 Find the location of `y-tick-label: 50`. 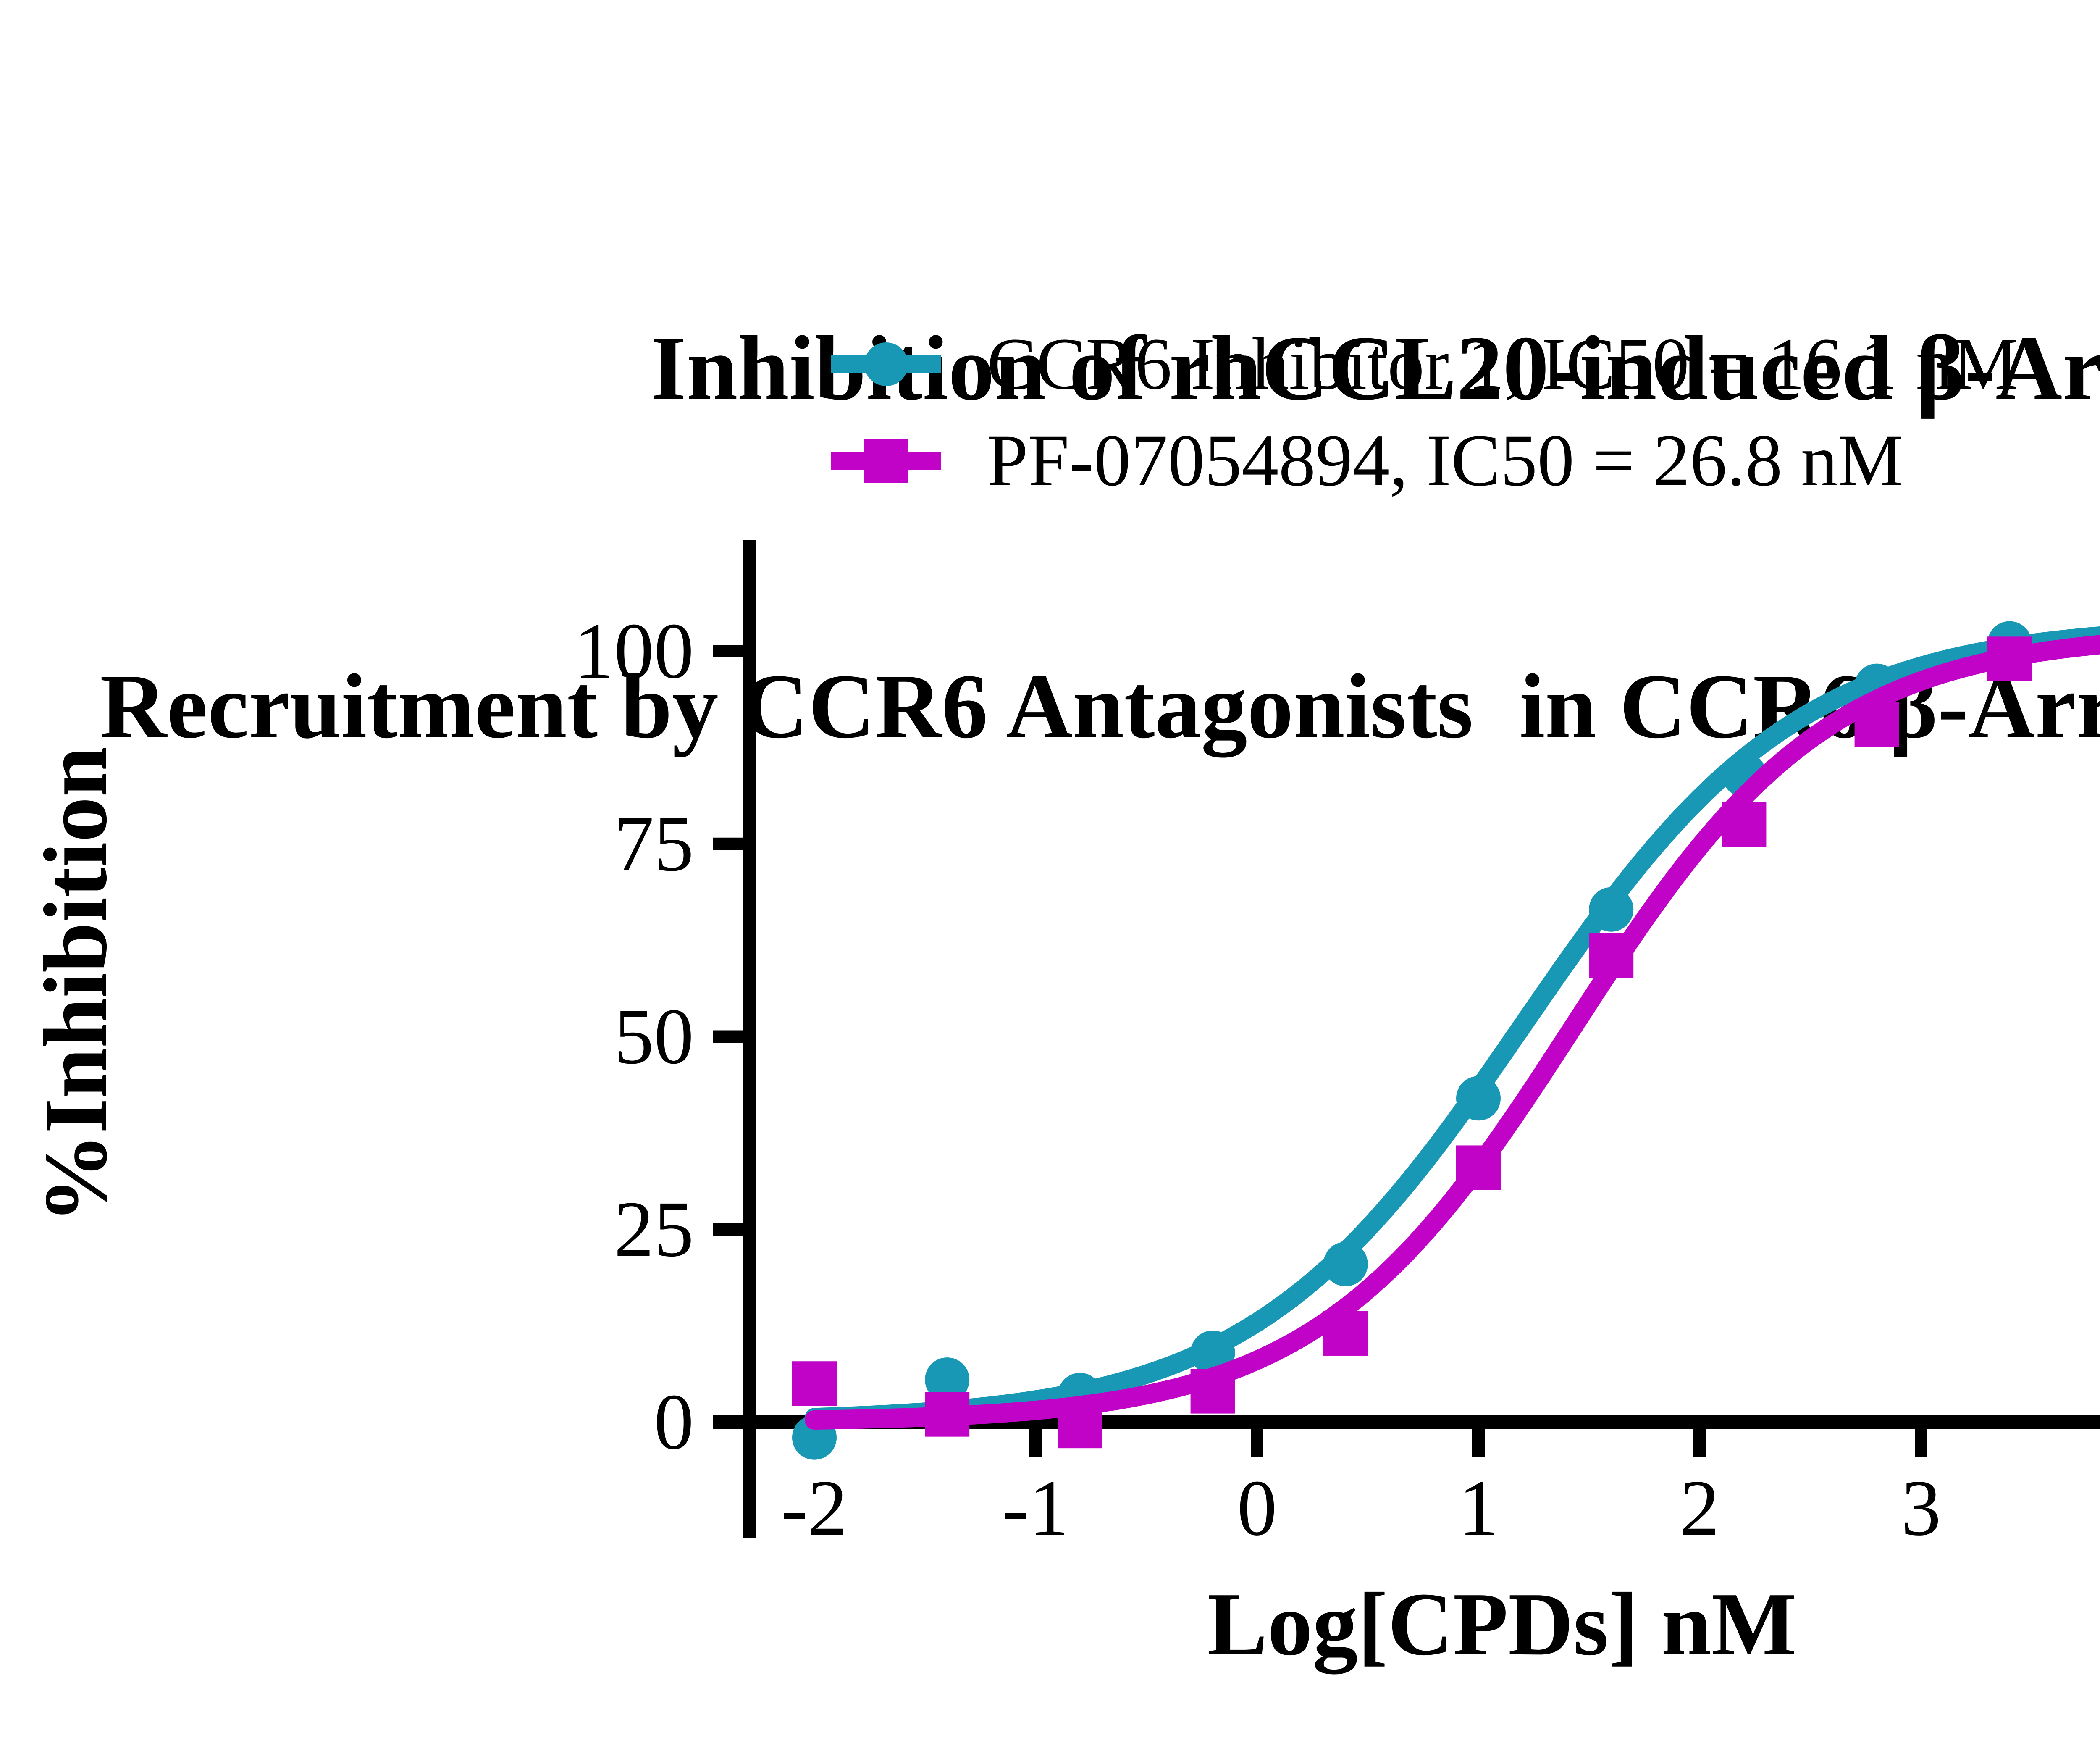

y-tick-label: 50 is located at coordinates (654, 1037).